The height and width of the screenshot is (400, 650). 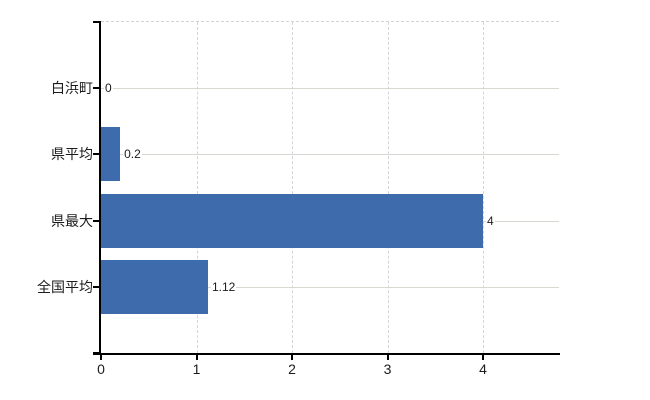 I want to click on bar-value-label: 0.2, so click(x=132, y=154).